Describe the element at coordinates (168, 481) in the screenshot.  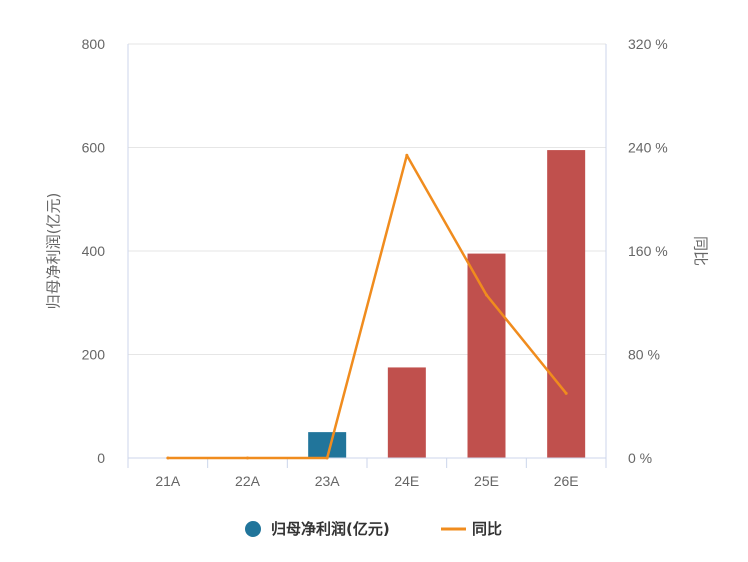
I see `x-tick-label: 21A` at that location.